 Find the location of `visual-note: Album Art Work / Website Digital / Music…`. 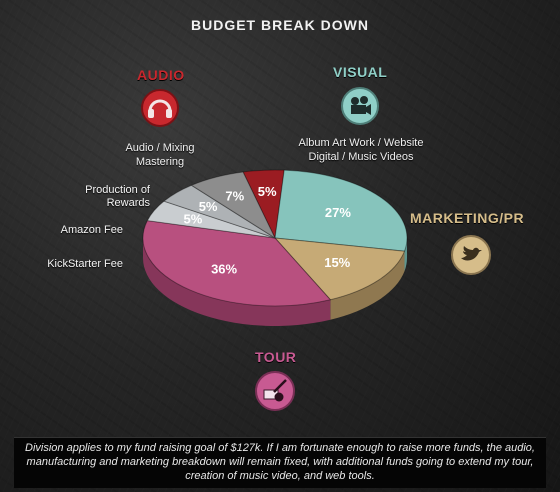

visual-note: Album Art Work / Website Digital / Music… is located at coordinates (361, 150).